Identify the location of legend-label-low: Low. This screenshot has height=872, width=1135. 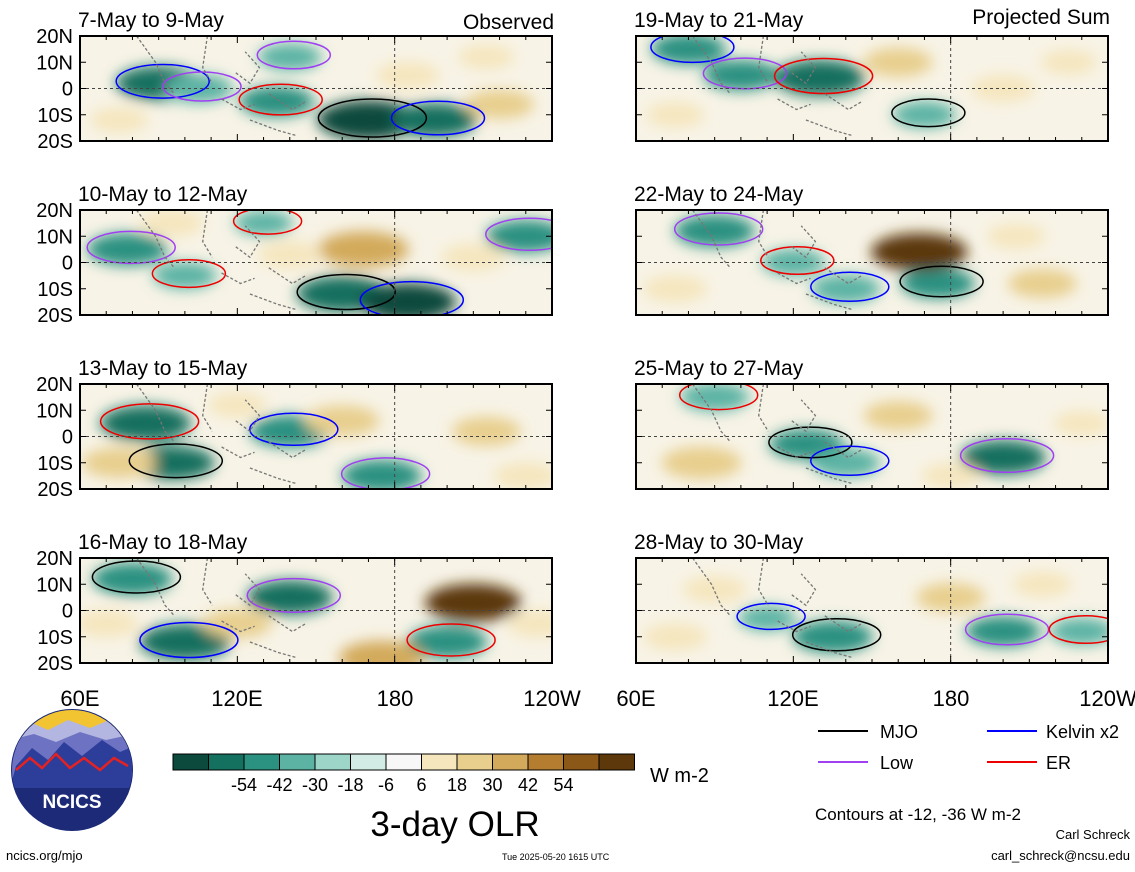
(897, 763).